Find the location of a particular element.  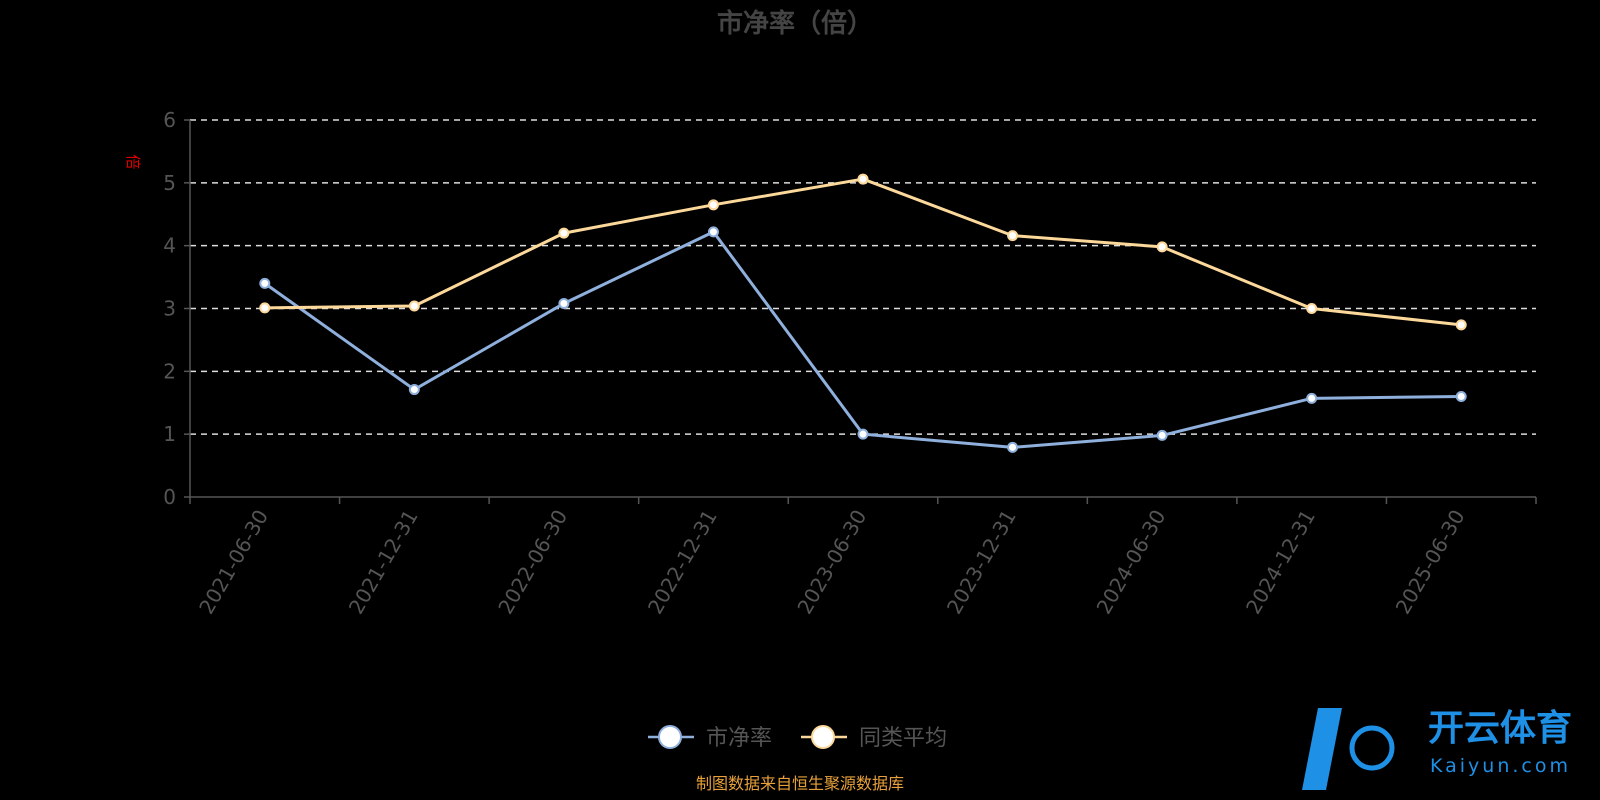

legend-label: 同类平均 is located at coordinates (903, 738).